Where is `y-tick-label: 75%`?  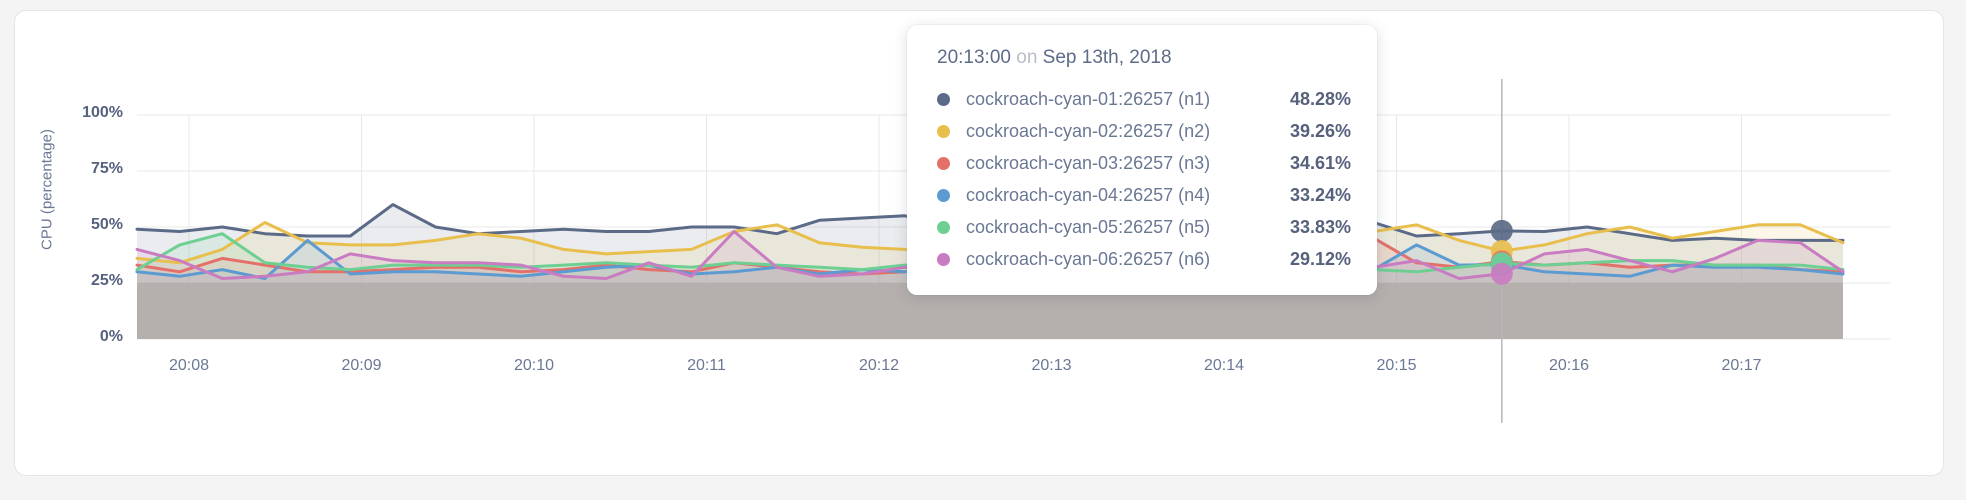 y-tick-label: 75% is located at coordinates (106, 168).